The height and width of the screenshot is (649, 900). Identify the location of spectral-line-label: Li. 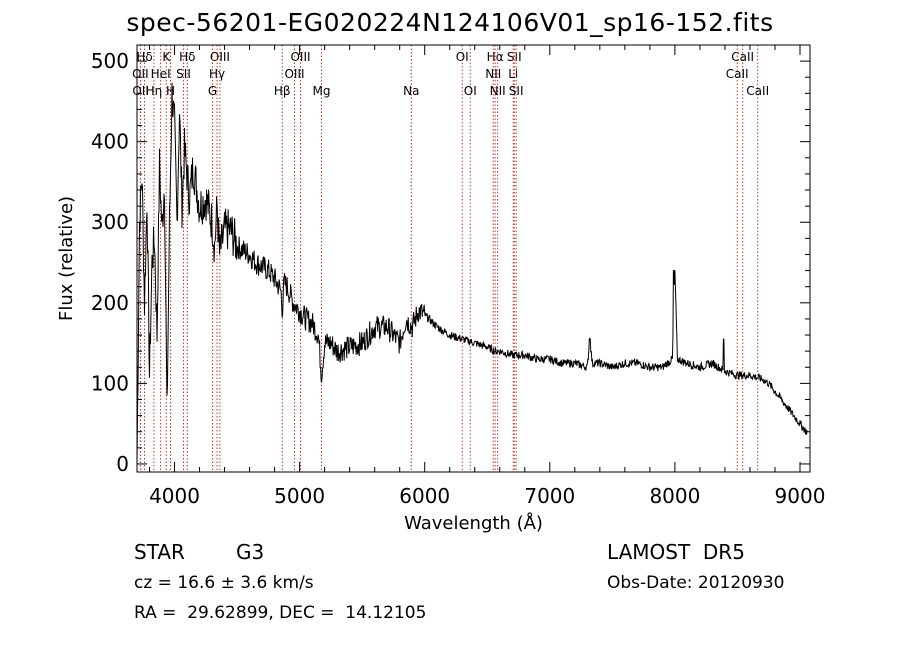
(513, 74).